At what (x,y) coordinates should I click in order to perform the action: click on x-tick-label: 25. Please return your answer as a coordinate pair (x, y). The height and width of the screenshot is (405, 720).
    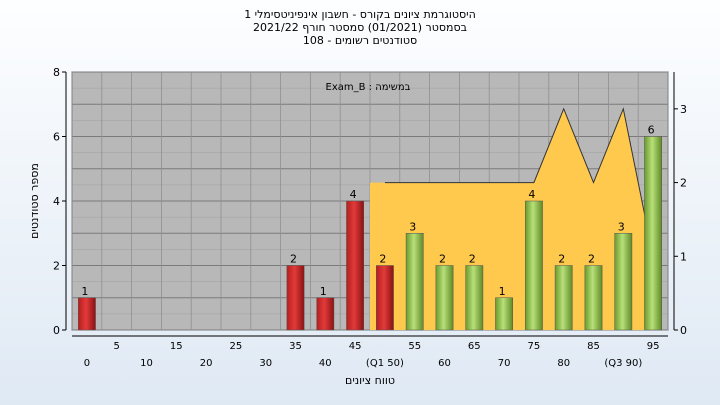
    Looking at the image, I should click on (236, 346).